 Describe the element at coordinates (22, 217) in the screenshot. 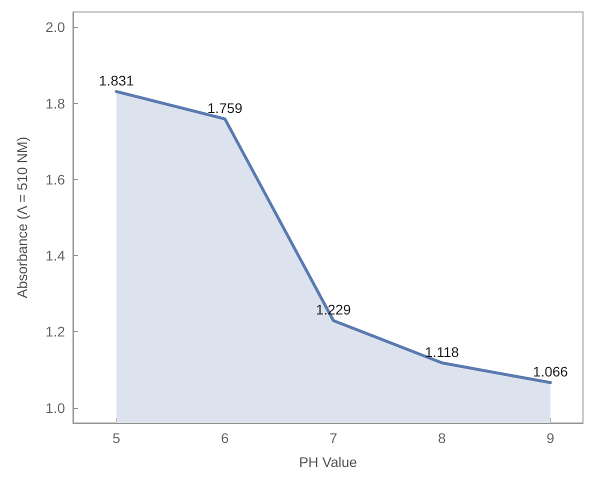

I see `y-axis-title: Absorbance (Λ = 510 NM)` at that location.